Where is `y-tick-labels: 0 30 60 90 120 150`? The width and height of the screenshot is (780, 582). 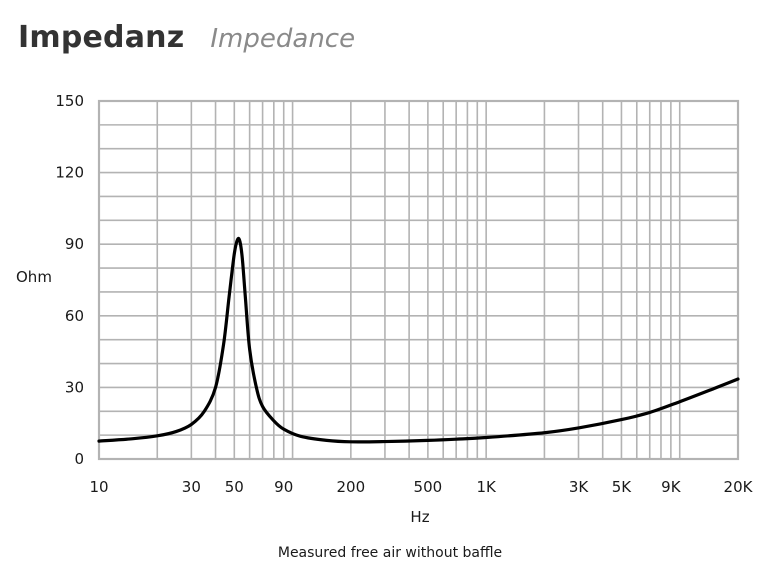 y-tick-labels: 0 30 60 90 120 150 is located at coordinates (69, 280).